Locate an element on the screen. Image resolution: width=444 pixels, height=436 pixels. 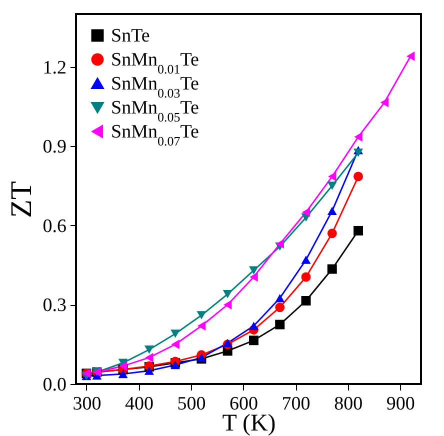
legend-label: SnMn$_{0.01}$Te is located at coordinates (155, 63).